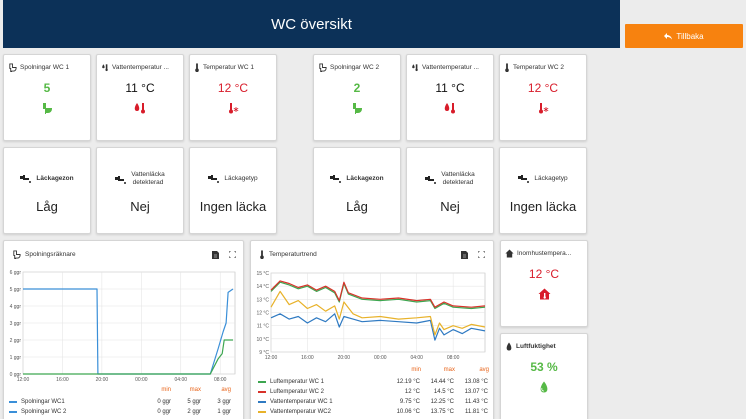  I want to click on wc2-leak-type-card: Läckagetyp Ingen läcka, so click(543, 190).